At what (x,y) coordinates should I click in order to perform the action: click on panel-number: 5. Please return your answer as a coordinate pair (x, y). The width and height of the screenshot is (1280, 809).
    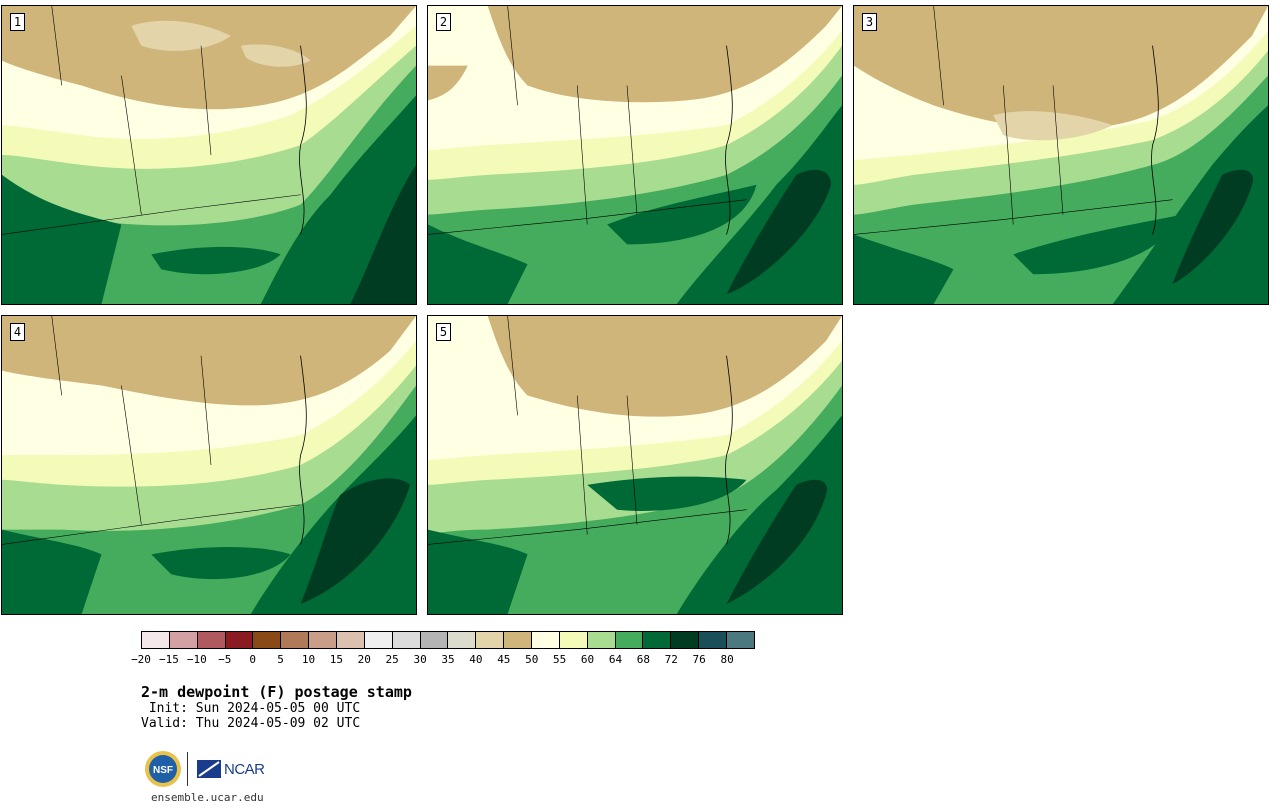
    Looking at the image, I should click on (443, 332).